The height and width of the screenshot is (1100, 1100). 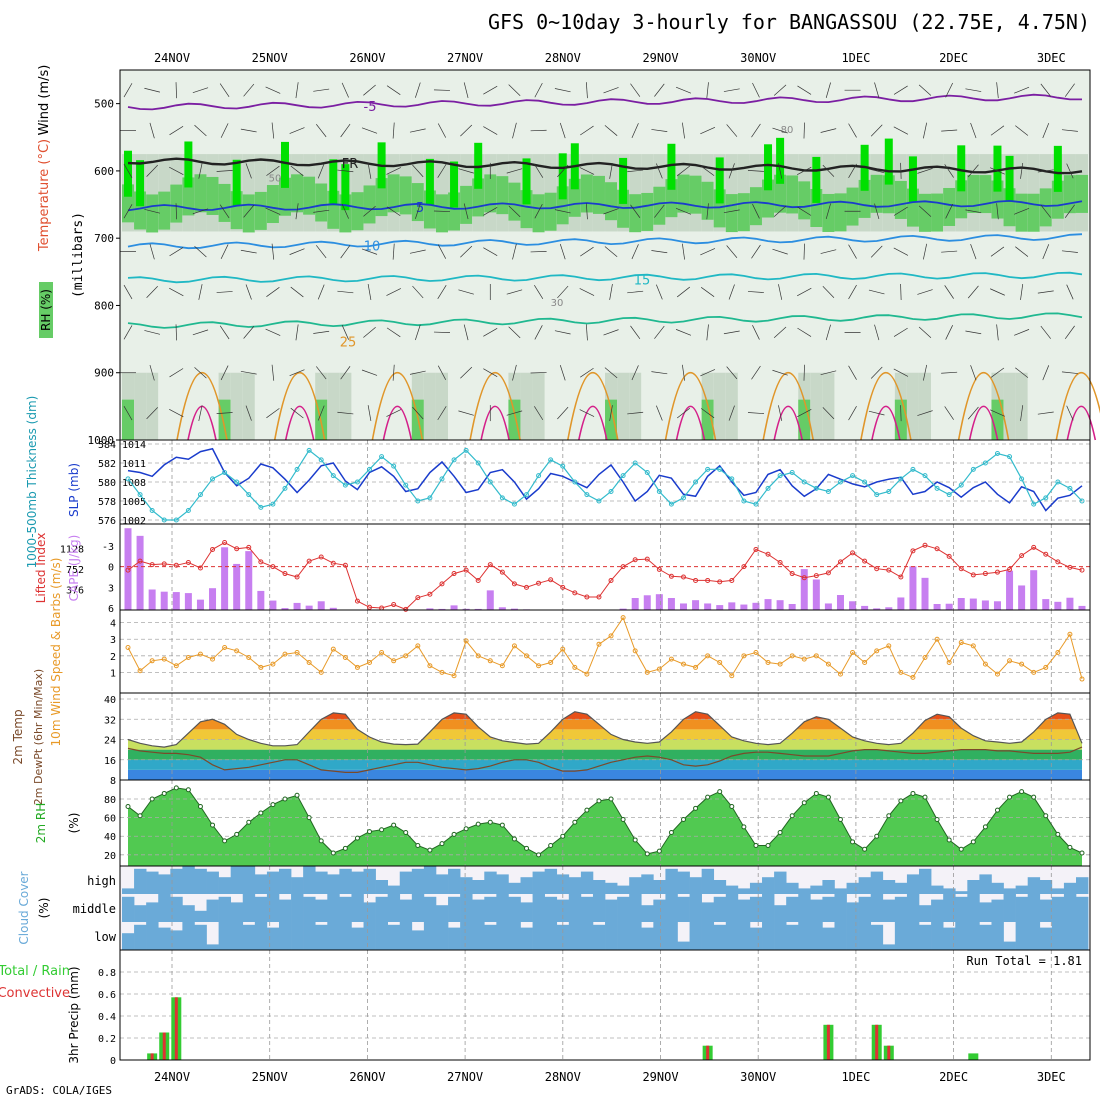 I want to click on top-date-label: 27NOV, so click(x=465, y=58).